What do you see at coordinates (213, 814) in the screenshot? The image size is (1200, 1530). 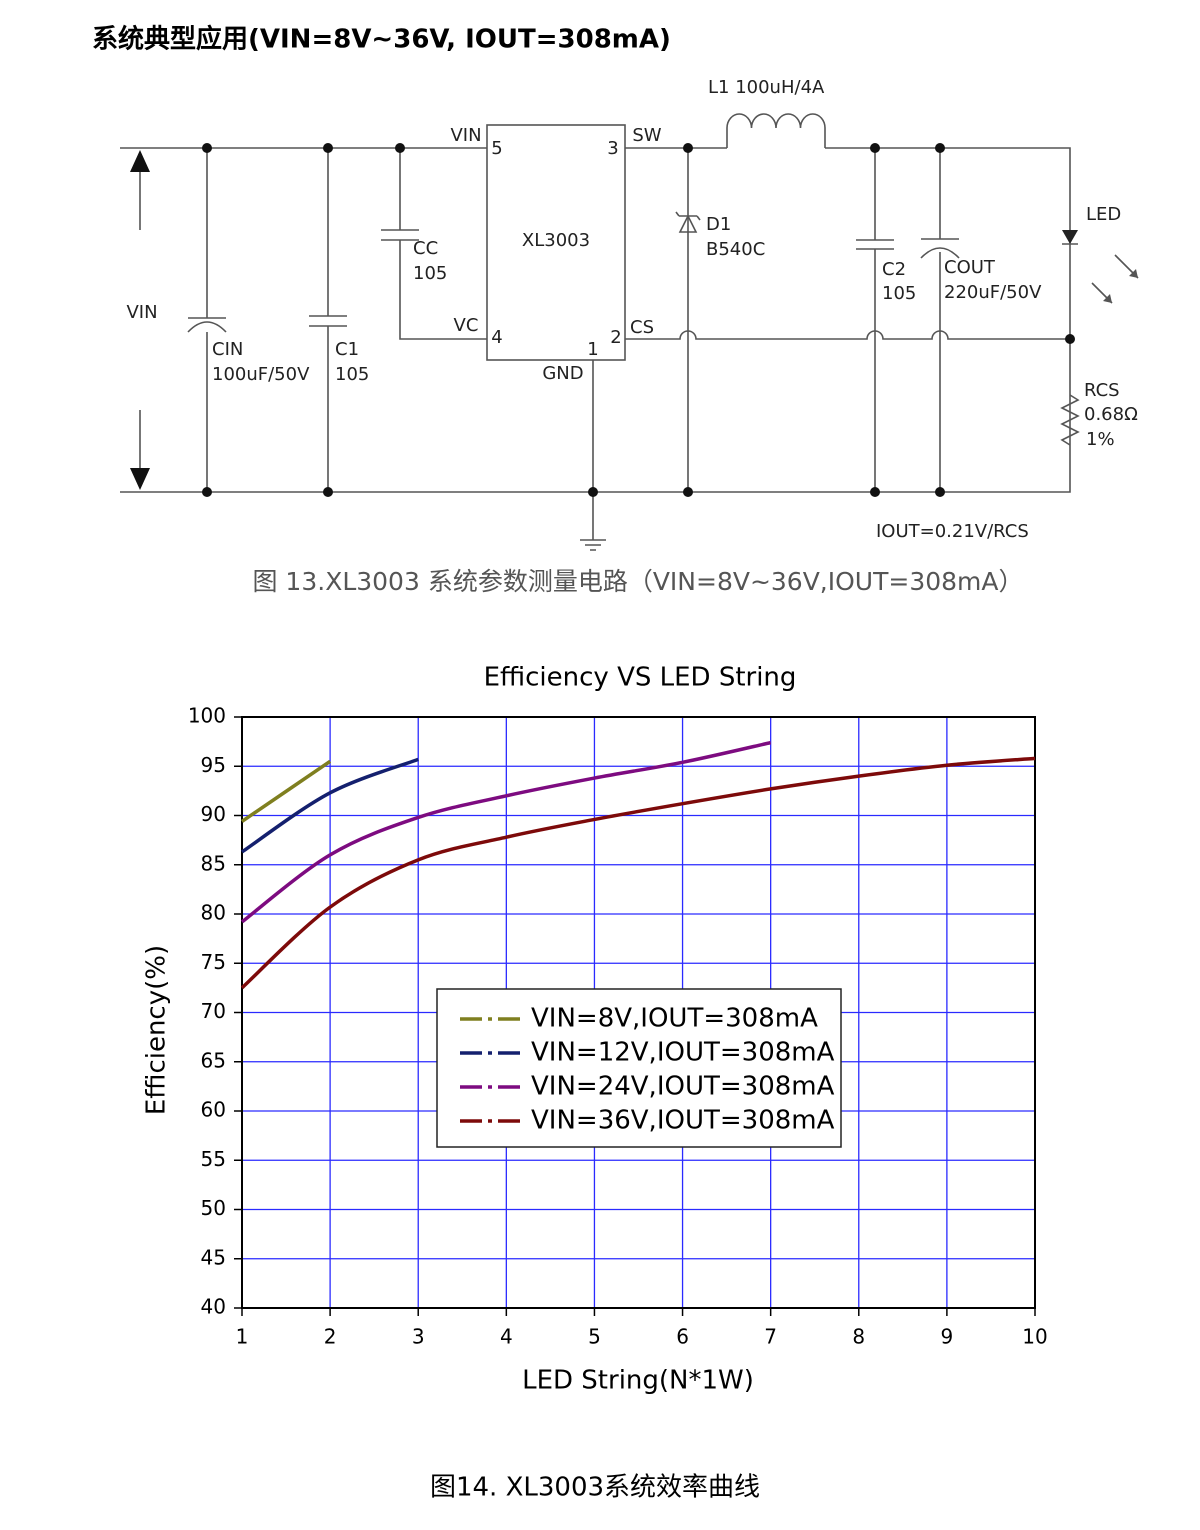 I see `y-tick-label: 90` at bounding box center [213, 814].